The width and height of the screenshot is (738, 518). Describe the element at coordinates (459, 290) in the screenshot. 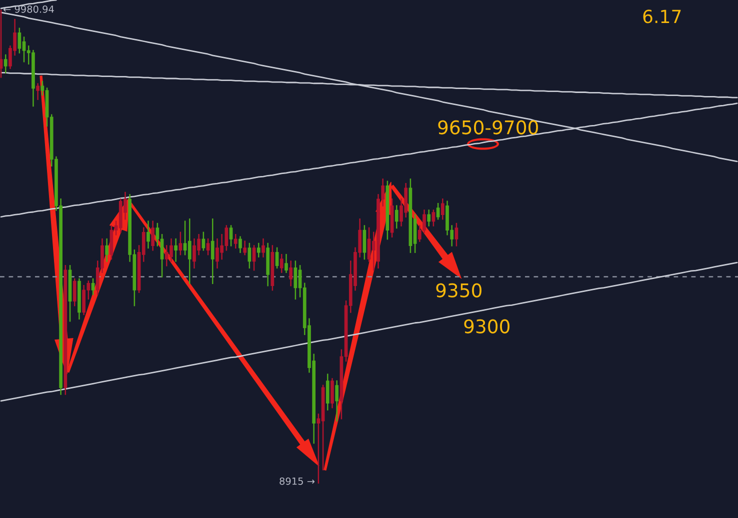

I see `annotation: 9350` at that location.